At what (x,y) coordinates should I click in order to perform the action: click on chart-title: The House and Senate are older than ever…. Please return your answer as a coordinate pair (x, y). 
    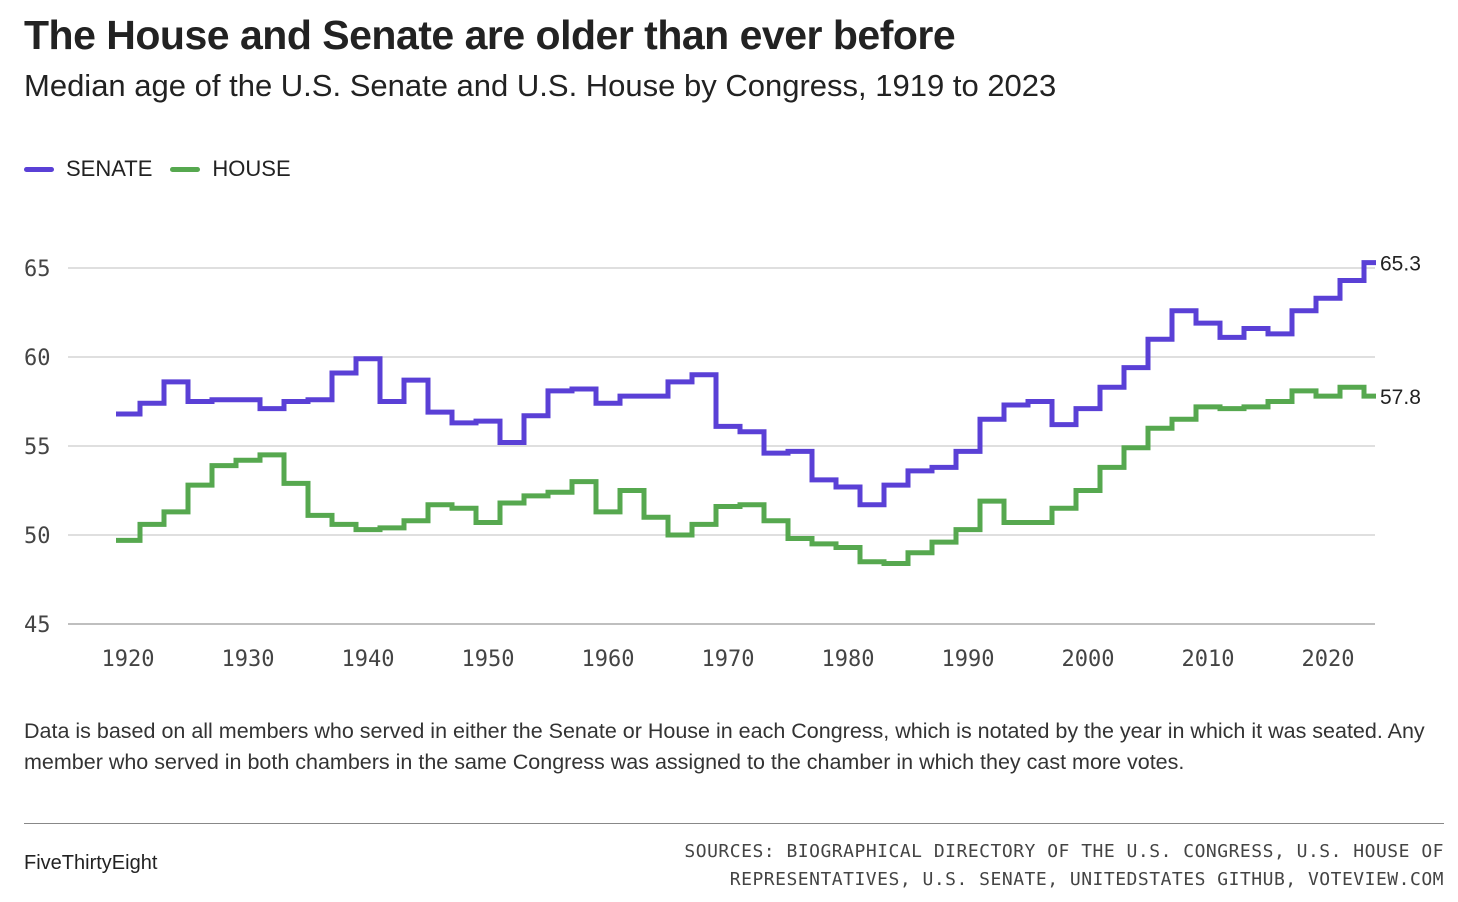
    Looking at the image, I should click on (490, 35).